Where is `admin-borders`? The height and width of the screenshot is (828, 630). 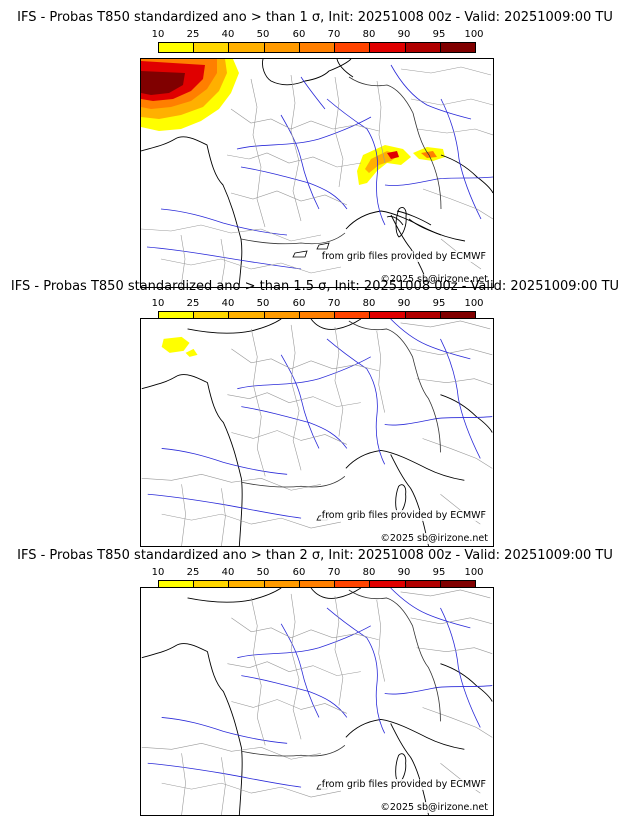 admin-borders is located at coordinates (317, 176).